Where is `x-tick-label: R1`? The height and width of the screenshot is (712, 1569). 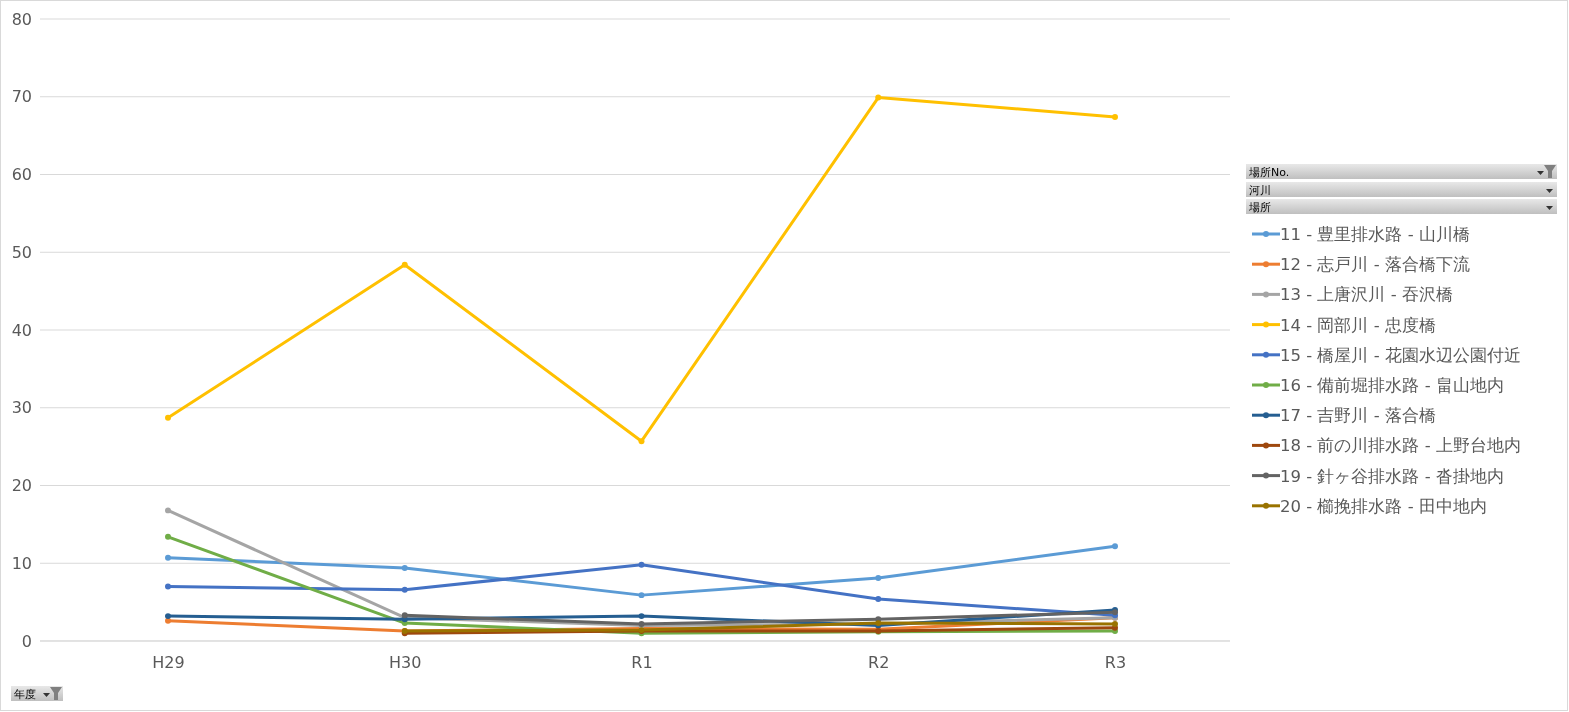 x-tick-label: R1 is located at coordinates (642, 663).